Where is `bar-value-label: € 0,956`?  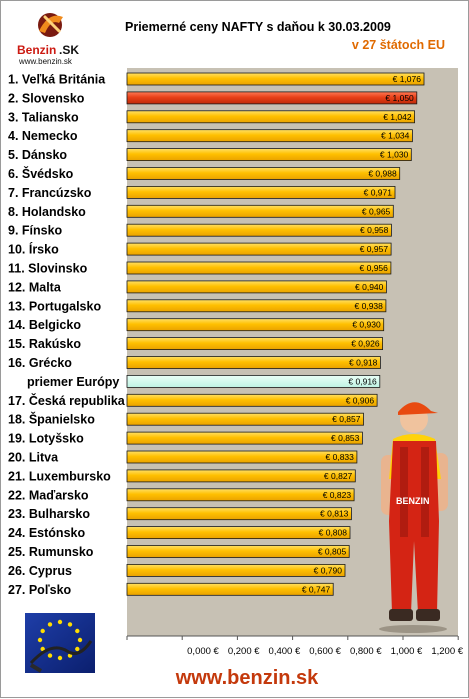
bar-value-label: € 0,956 is located at coordinates (374, 268).